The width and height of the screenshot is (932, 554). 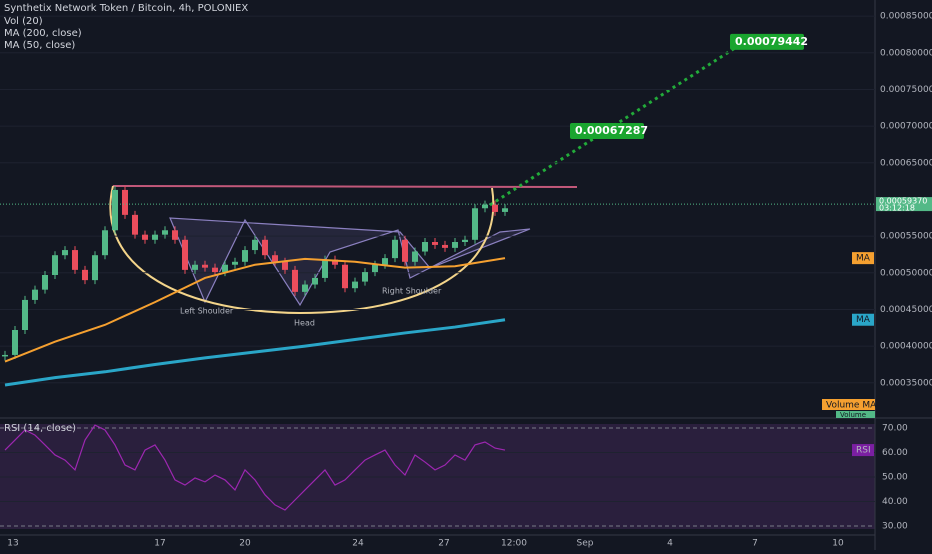 I want to click on target-label: 0.00079442, so click(x=771, y=41).